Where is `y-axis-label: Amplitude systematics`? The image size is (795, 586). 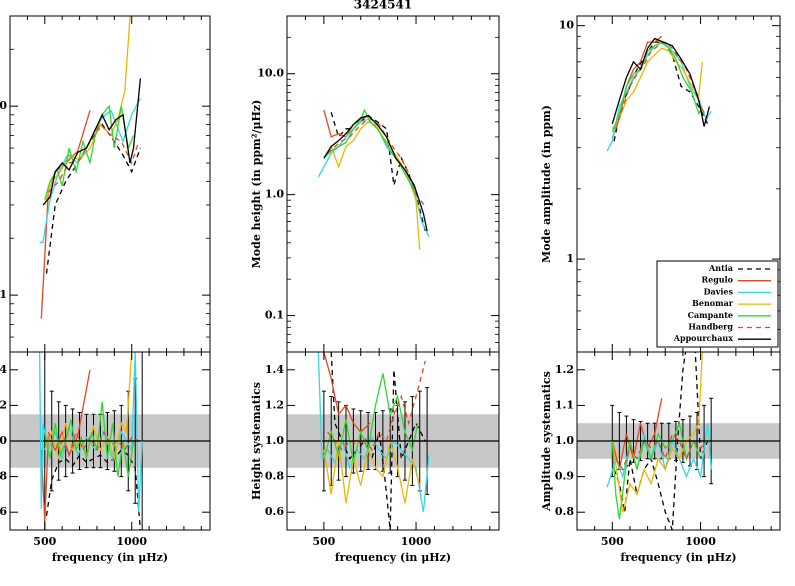
y-axis-label: Amplitude systematics is located at coordinates (546, 441).